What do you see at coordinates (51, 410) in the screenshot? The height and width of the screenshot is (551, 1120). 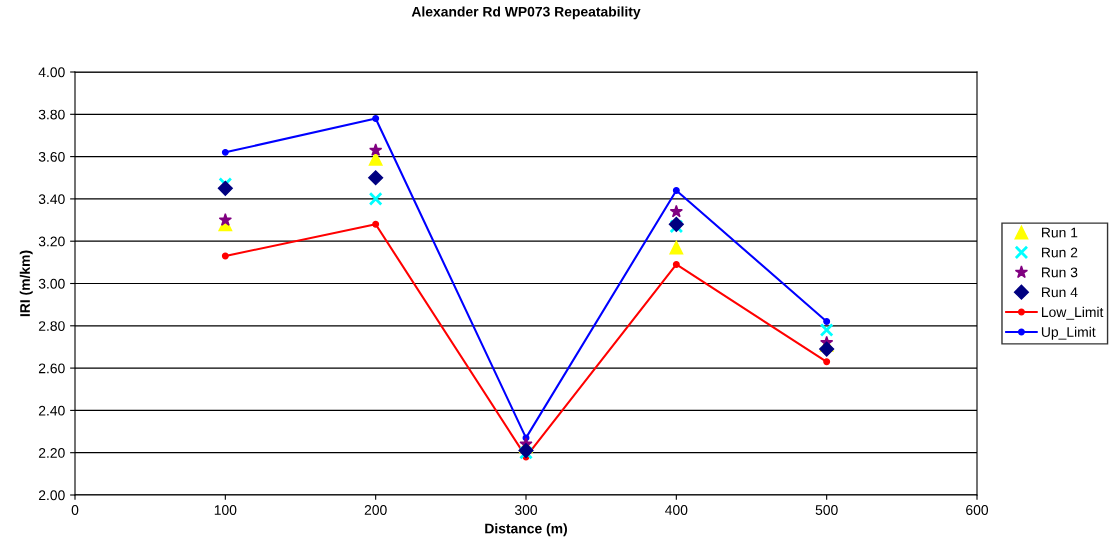 I see `y-tick-label: 2.40` at bounding box center [51, 410].